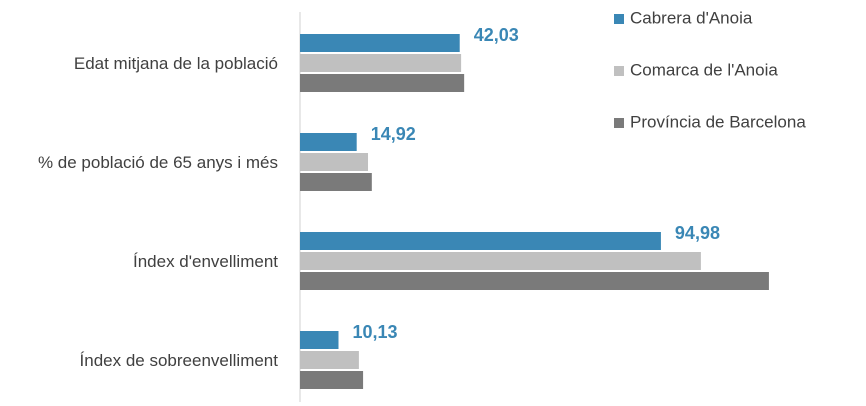  What do you see at coordinates (157, 162) in the screenshot?
I see `category-label: % de població de 65 anys i més` at bounding box center [157, 162].